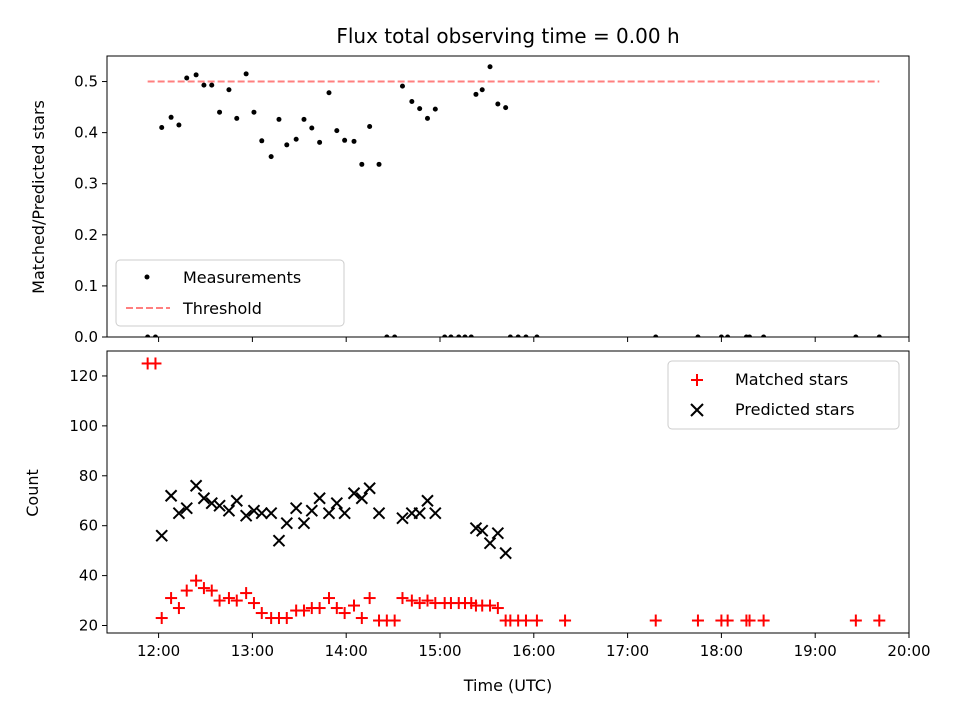  I want to click on legend-matched-label: Matched stars, so click(791, 379).